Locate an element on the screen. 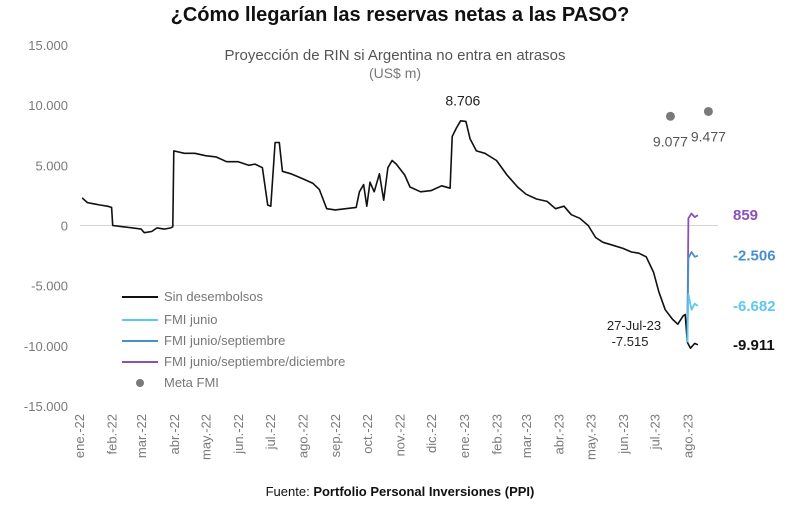  end-value-label: -6.682 is located at coordinates (754, 306).